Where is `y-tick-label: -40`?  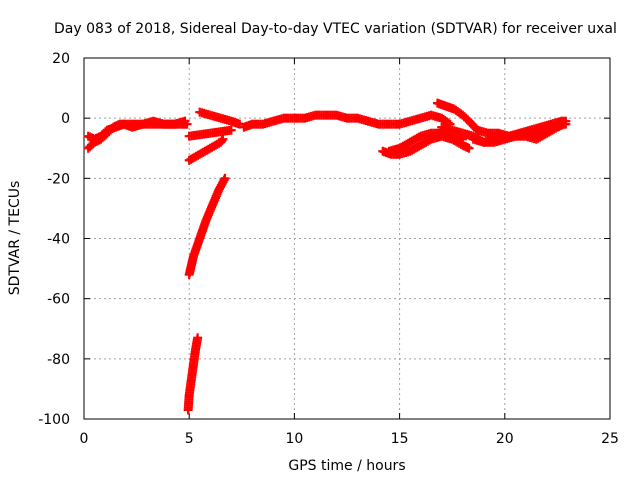
y-tick-label: -40 is located at coordinates (58, 240).